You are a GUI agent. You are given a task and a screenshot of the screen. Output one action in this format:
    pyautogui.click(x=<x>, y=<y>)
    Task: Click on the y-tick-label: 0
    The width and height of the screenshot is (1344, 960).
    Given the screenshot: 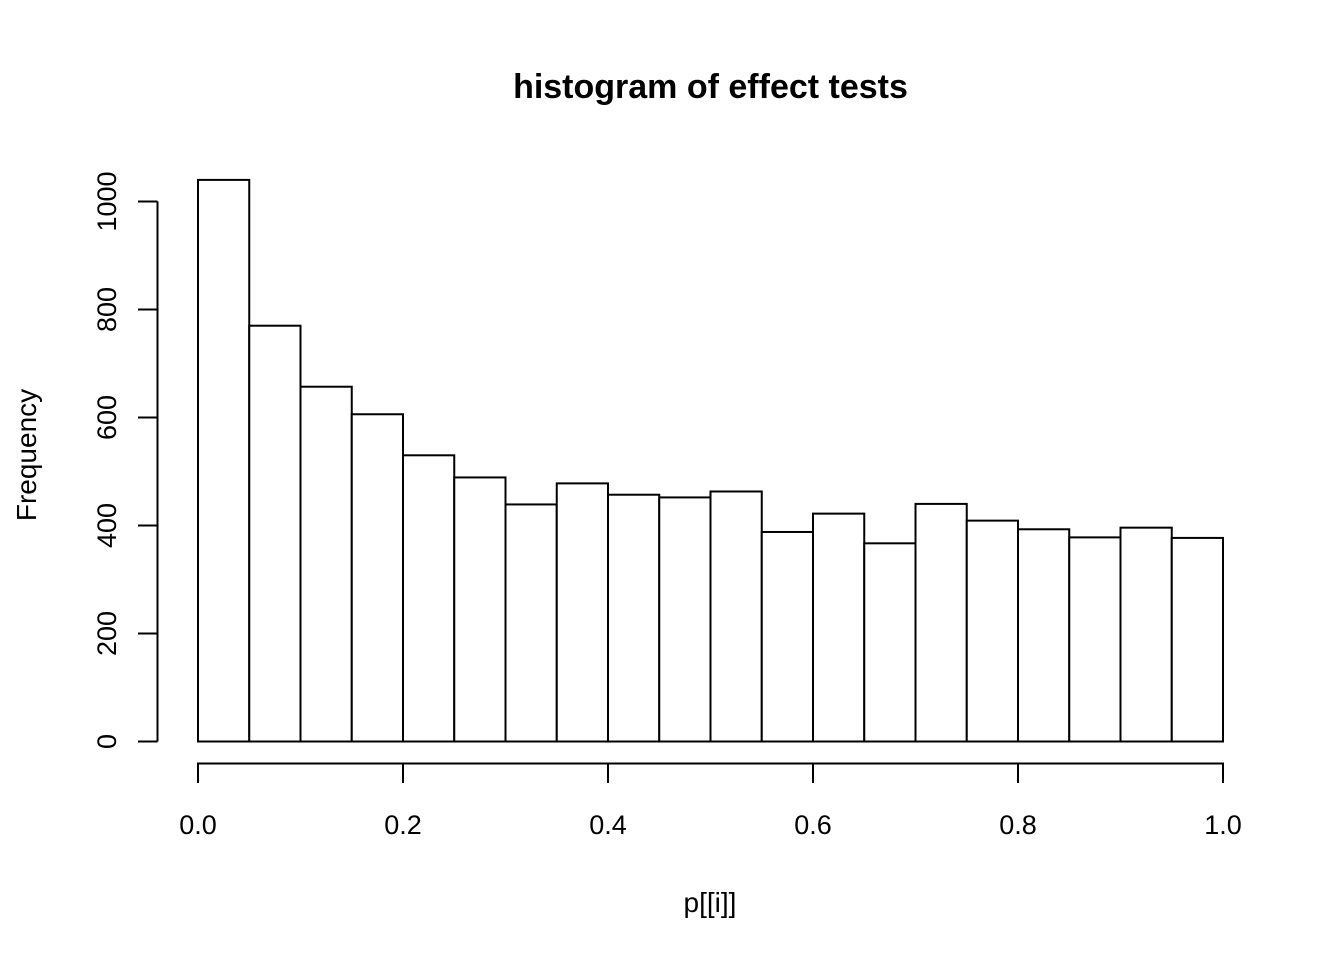 What is the action you would take?
    pyautogui.click(x=107, y=741)
    